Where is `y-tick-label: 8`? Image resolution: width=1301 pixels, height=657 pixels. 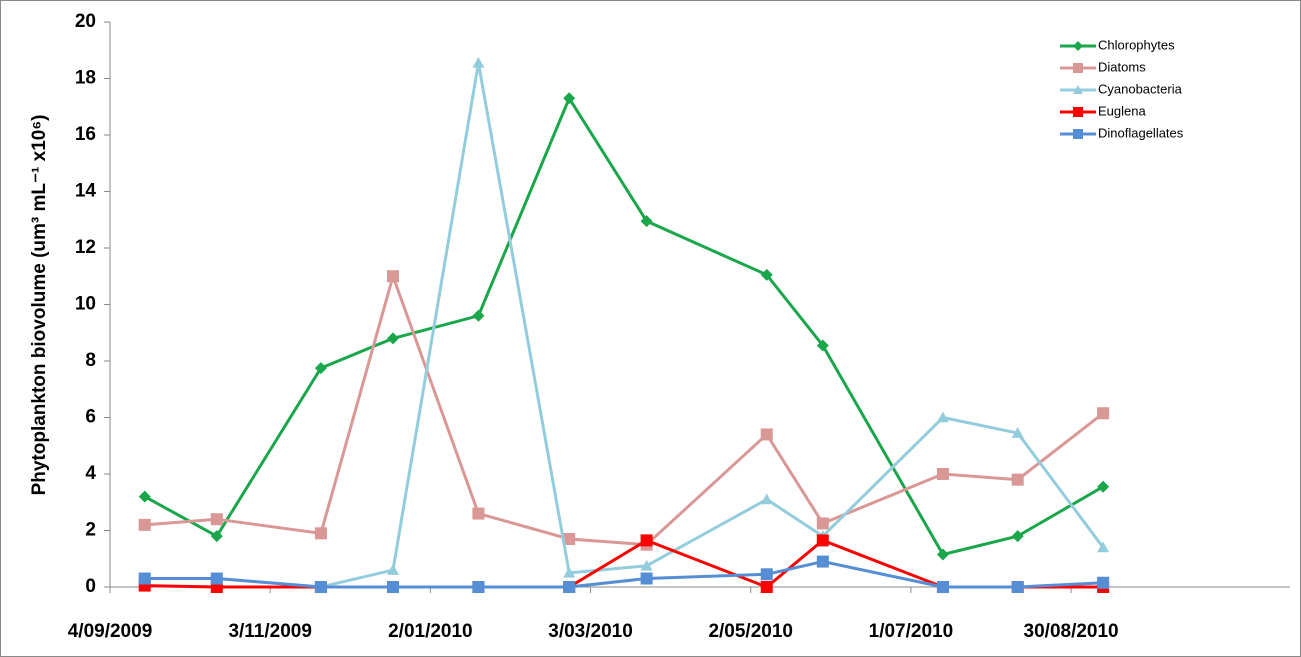 y-tick-label: 8 is located at coordinates (90, 360).